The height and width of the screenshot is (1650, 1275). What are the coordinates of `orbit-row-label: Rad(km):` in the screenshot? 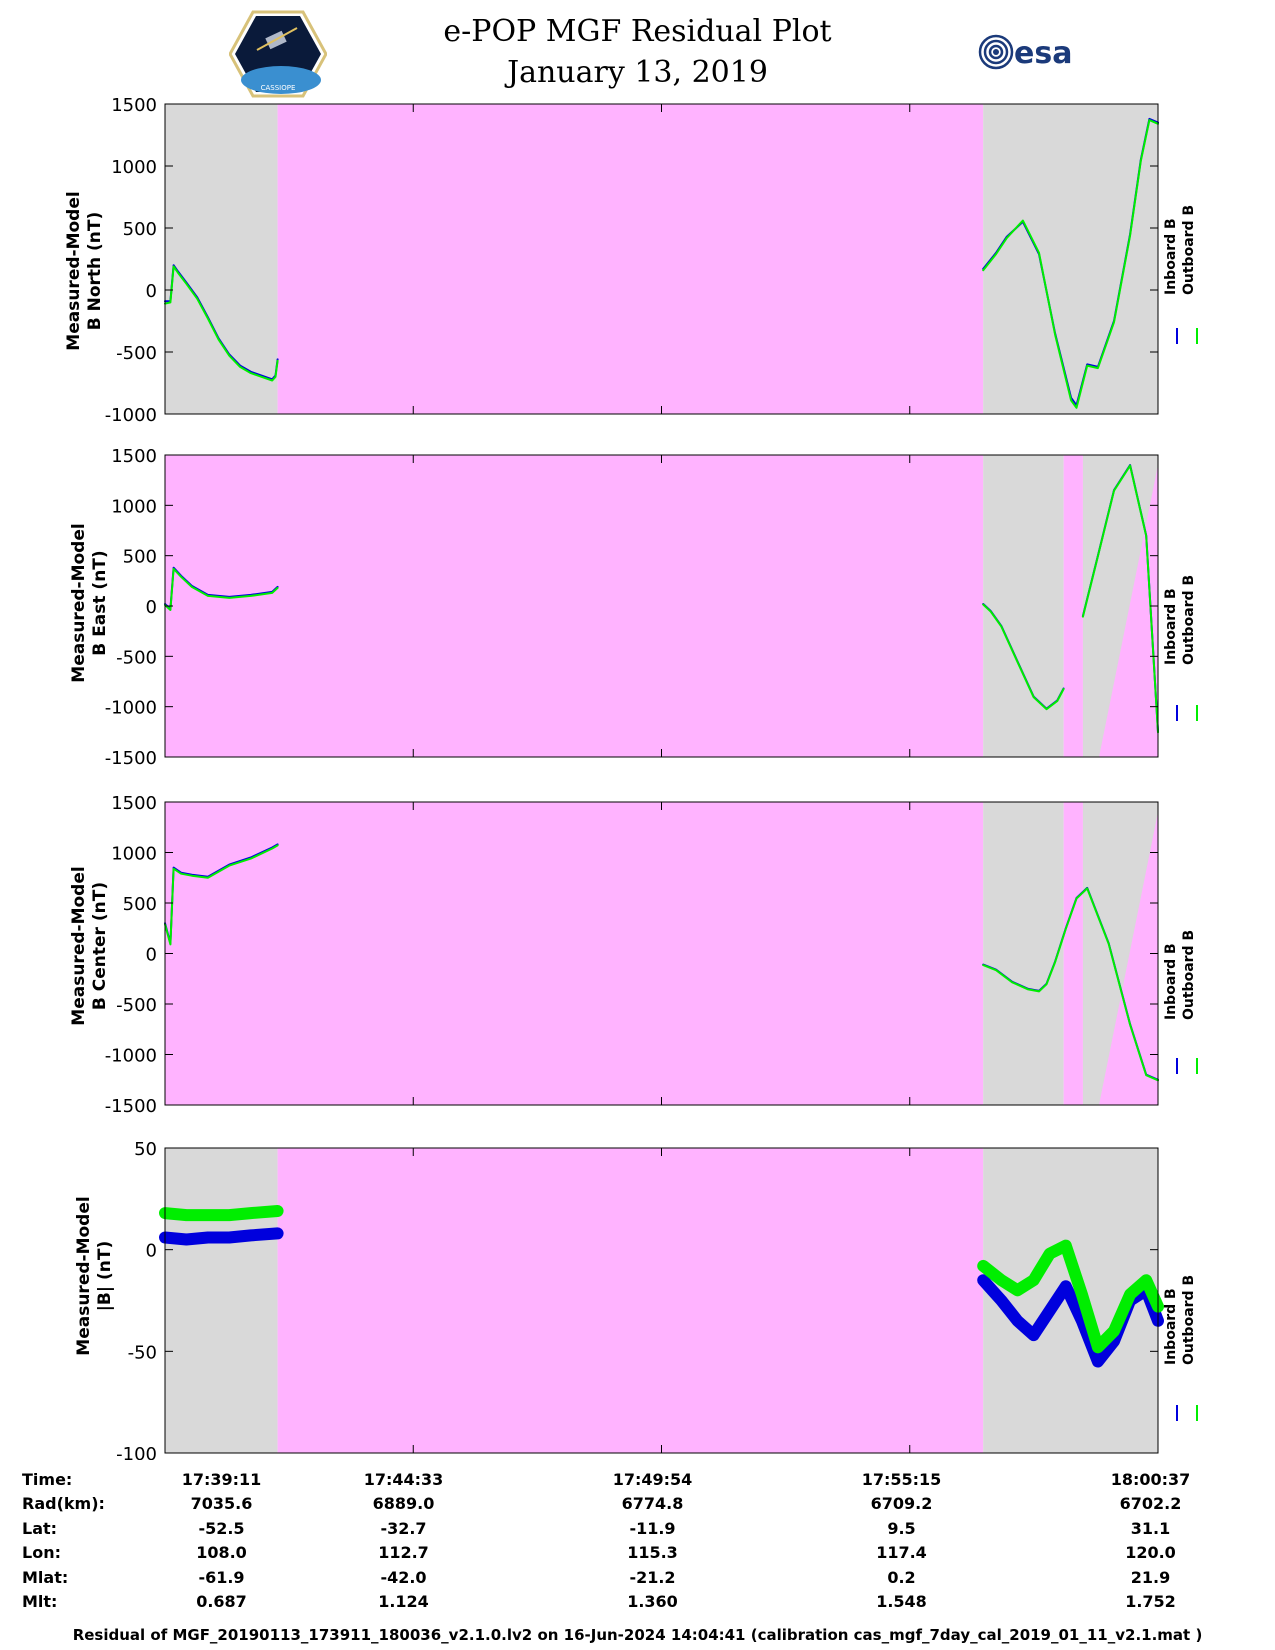 It's located at (63, 1504).